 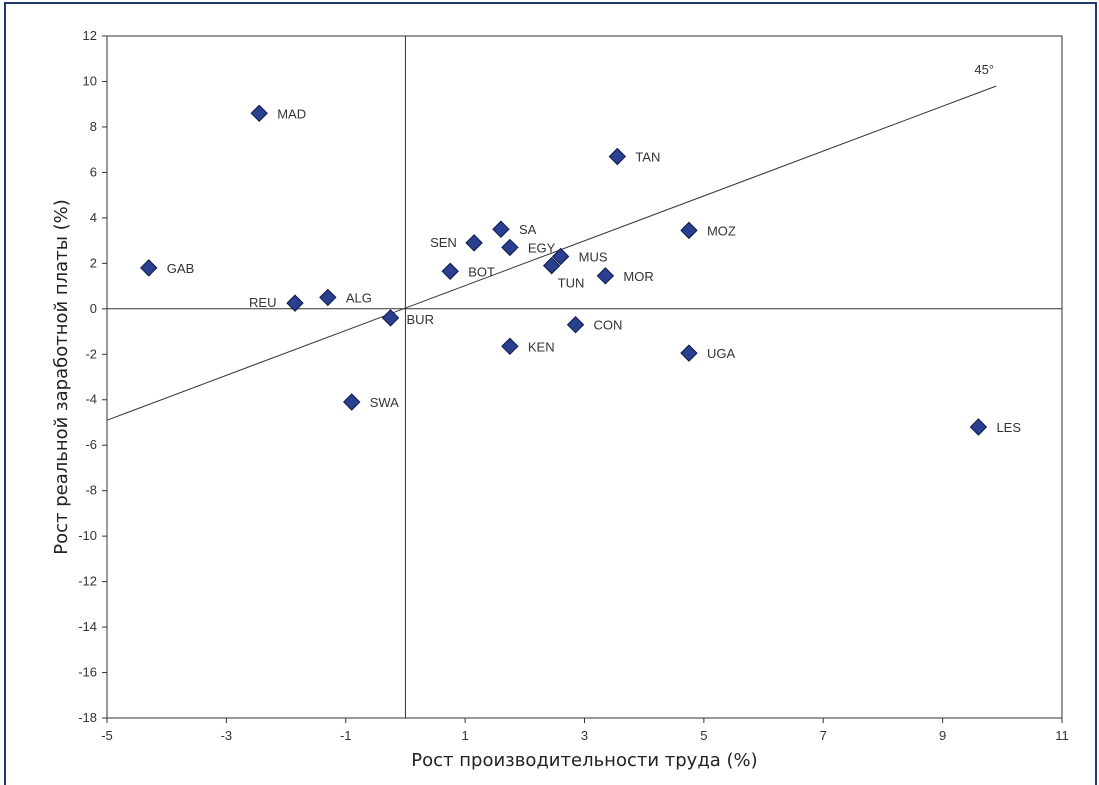 I want to click on data-point-alg, so click(x=328, y=297).